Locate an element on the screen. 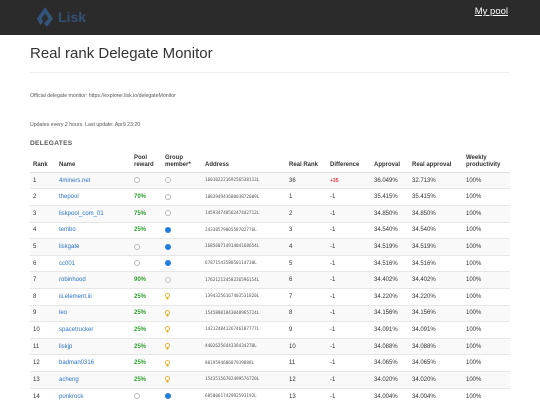  real-rank-cell: 12 is located at coordinates (306, 379).